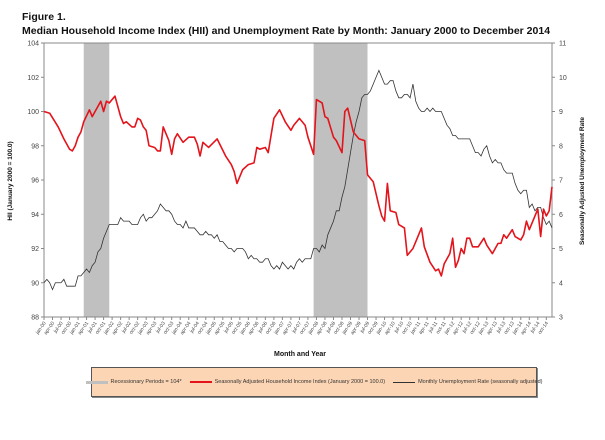 The width and height of the screenshot is (605, 440). I want to click on y-tick-label-right: 10, so click(563, 78).